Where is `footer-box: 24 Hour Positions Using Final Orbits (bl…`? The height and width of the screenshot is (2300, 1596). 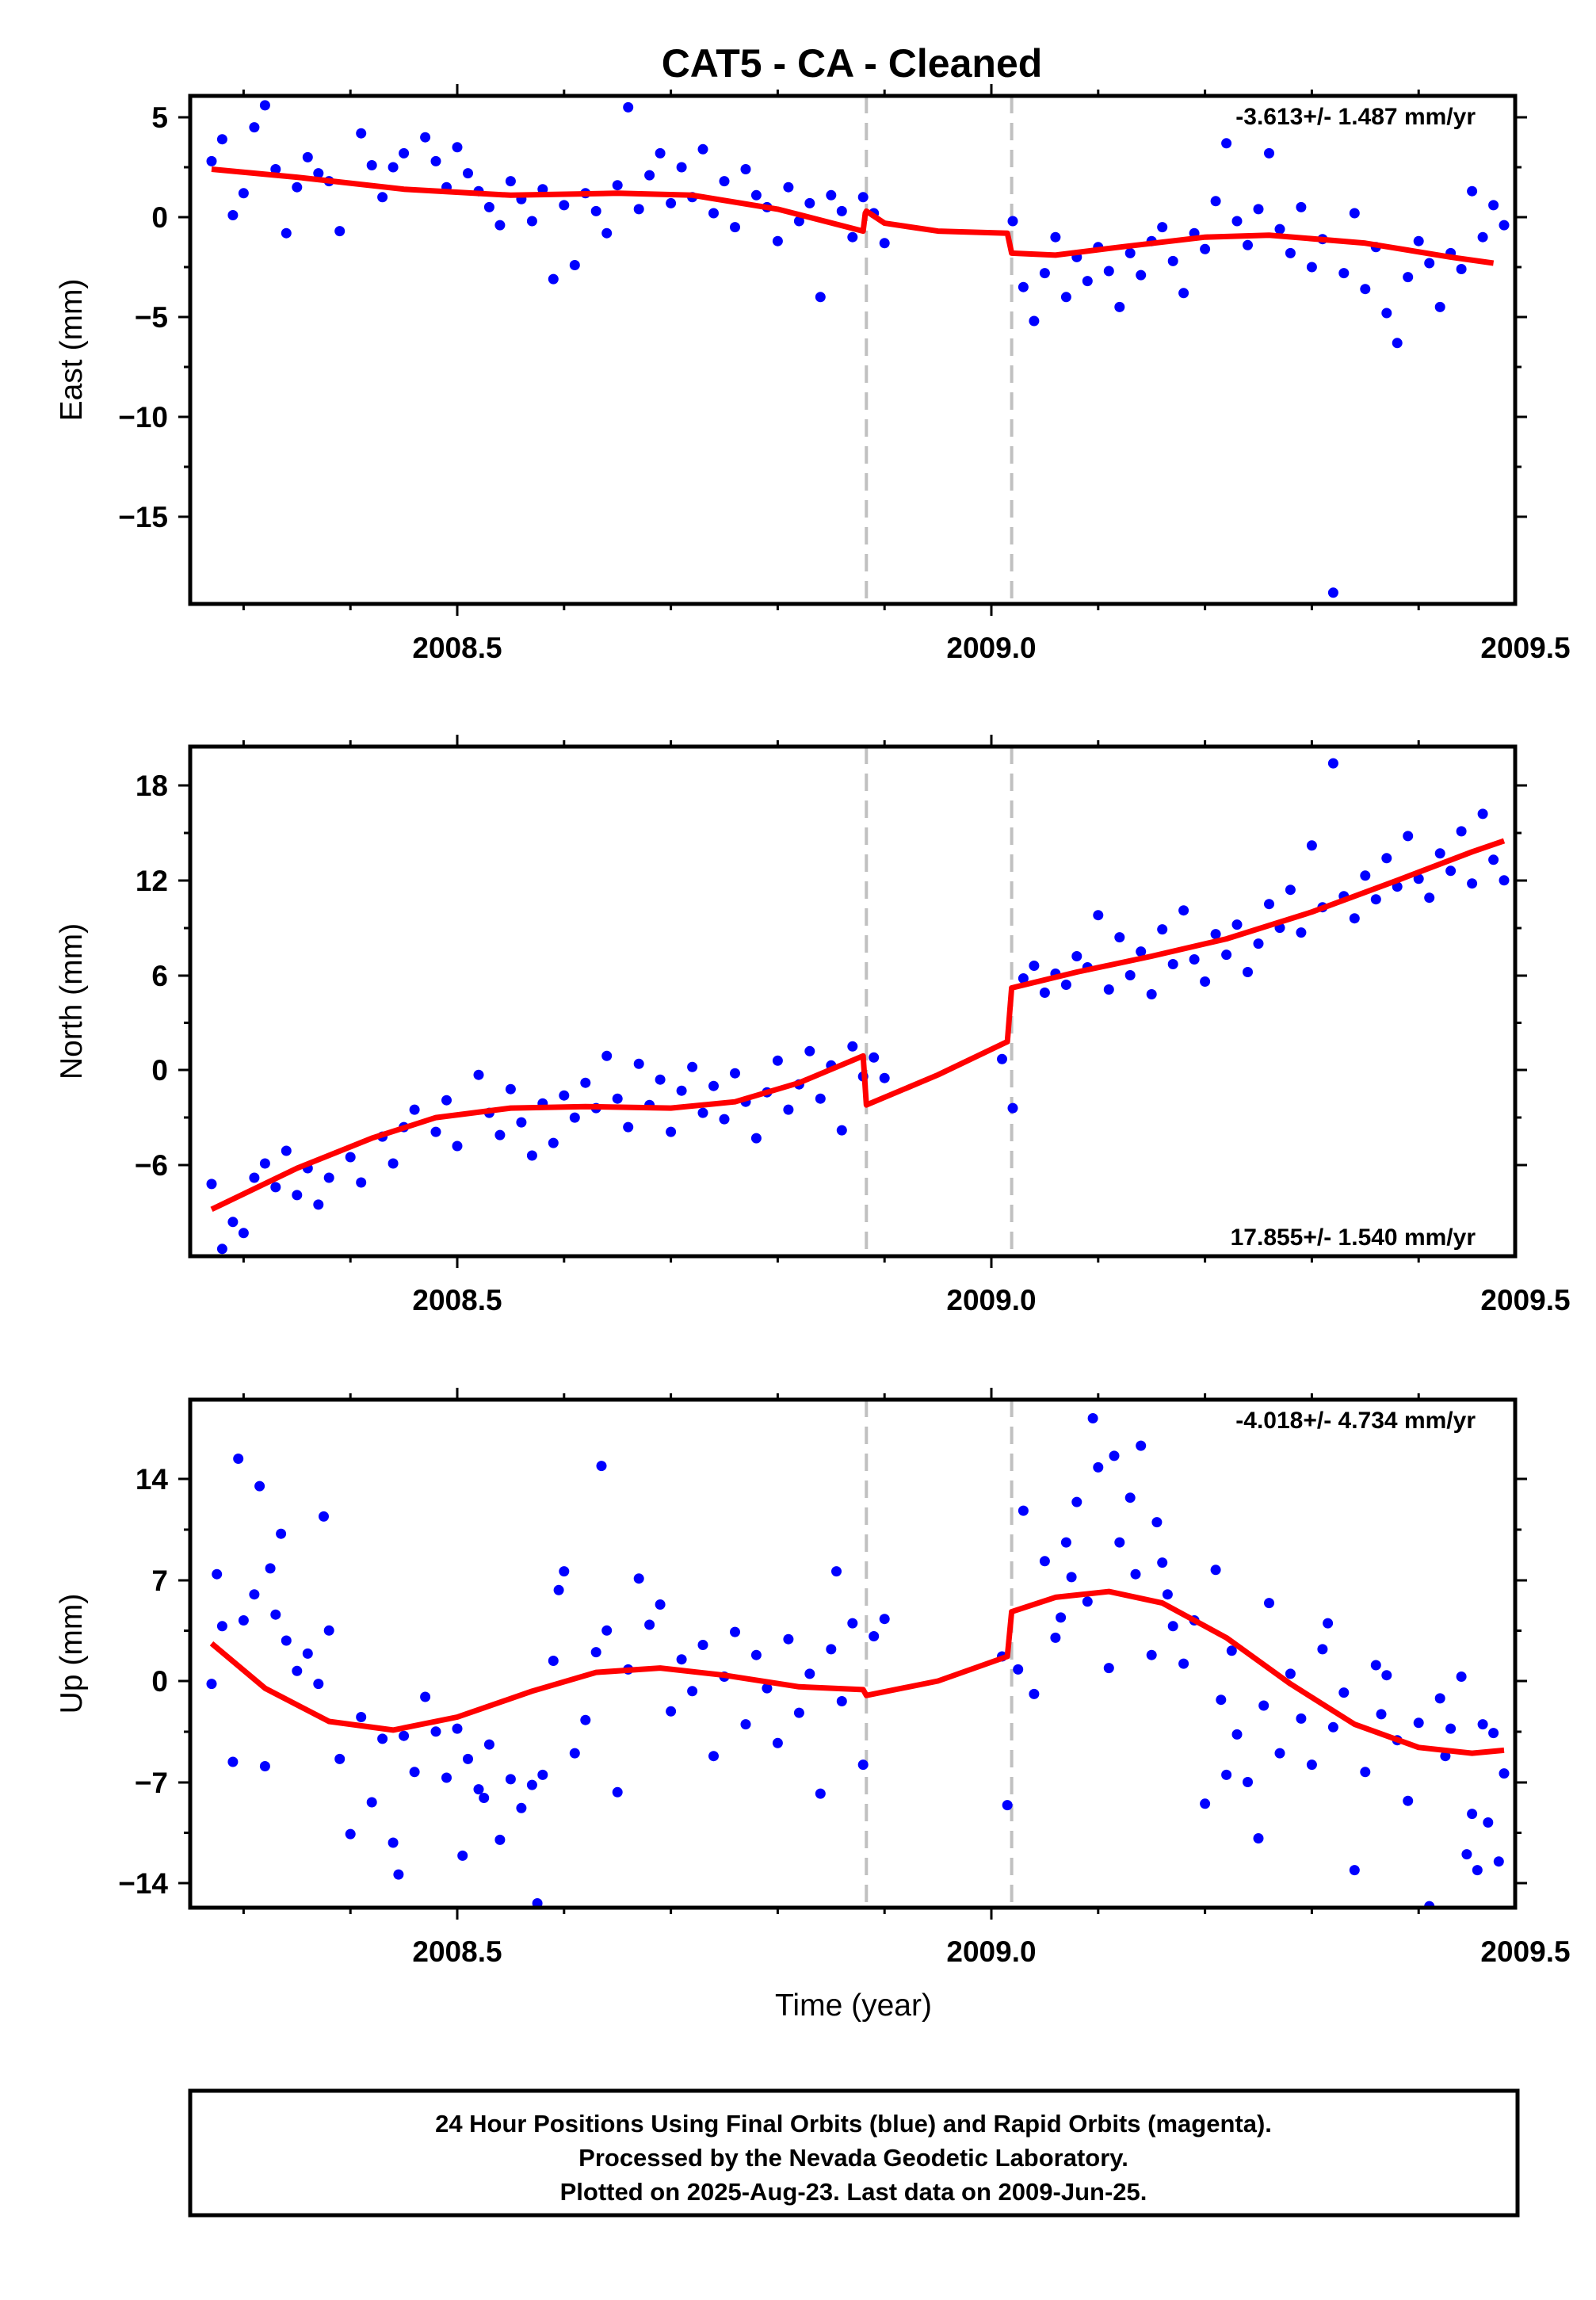 footer-box: 24 Hour Positions Using Final Orbits (bl… is located at coordinates (854, 2153).